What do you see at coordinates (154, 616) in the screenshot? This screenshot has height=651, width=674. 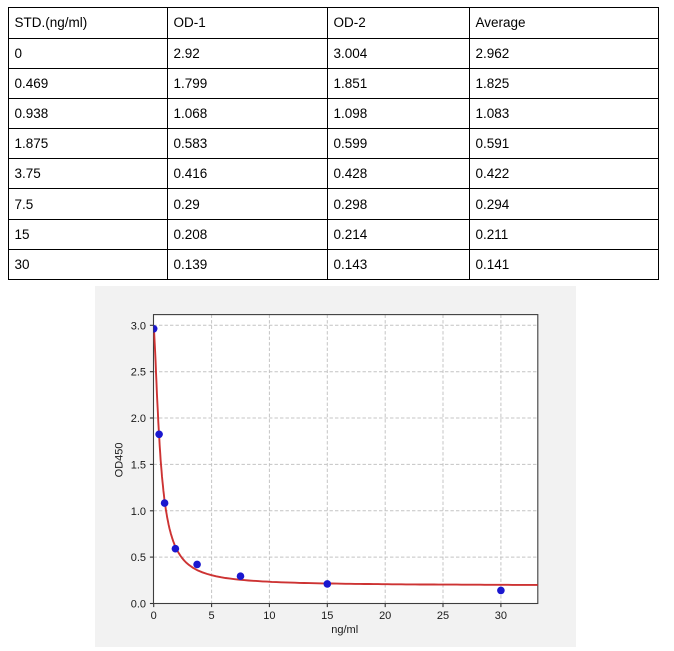 I see `svg-text: 0` at bounding box center [154, 616].